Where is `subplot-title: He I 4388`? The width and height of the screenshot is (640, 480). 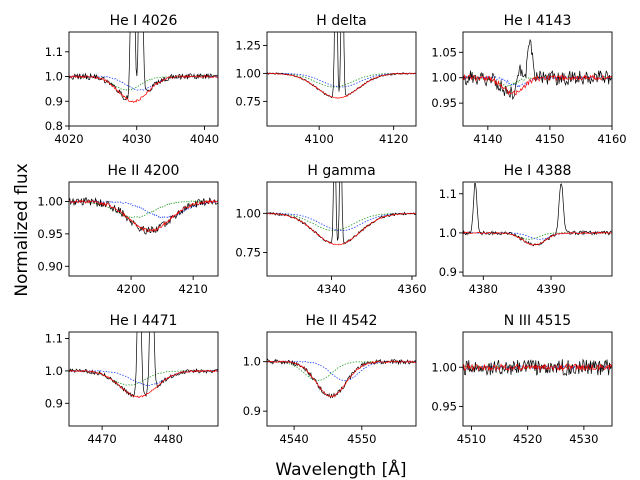
subplot-title: He I 4388 is located at coordinates (538, 171).